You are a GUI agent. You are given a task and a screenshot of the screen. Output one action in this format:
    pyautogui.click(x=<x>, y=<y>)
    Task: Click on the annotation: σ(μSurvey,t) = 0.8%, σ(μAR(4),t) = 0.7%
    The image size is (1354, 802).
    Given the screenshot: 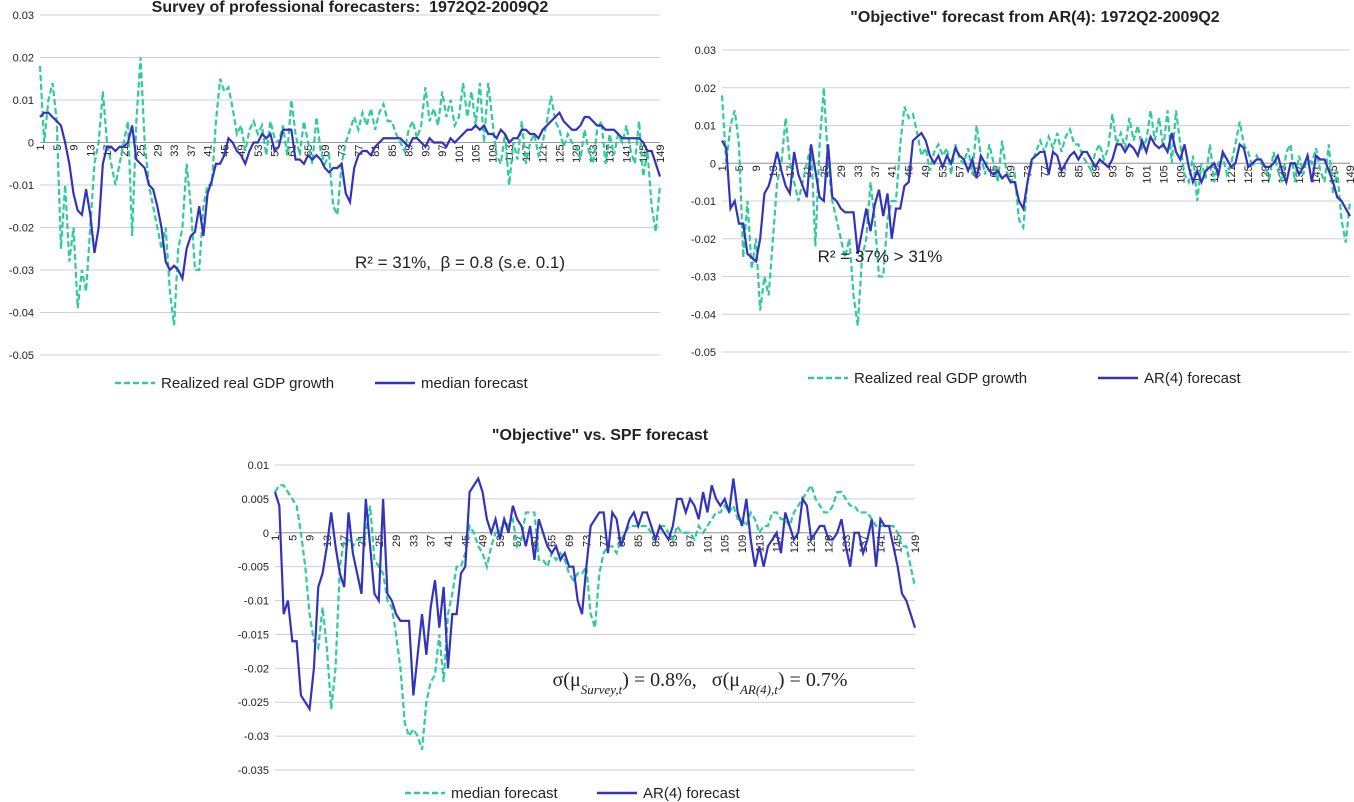 What is the action you would take?
    pyautogui.click(x=700, y=683)
    